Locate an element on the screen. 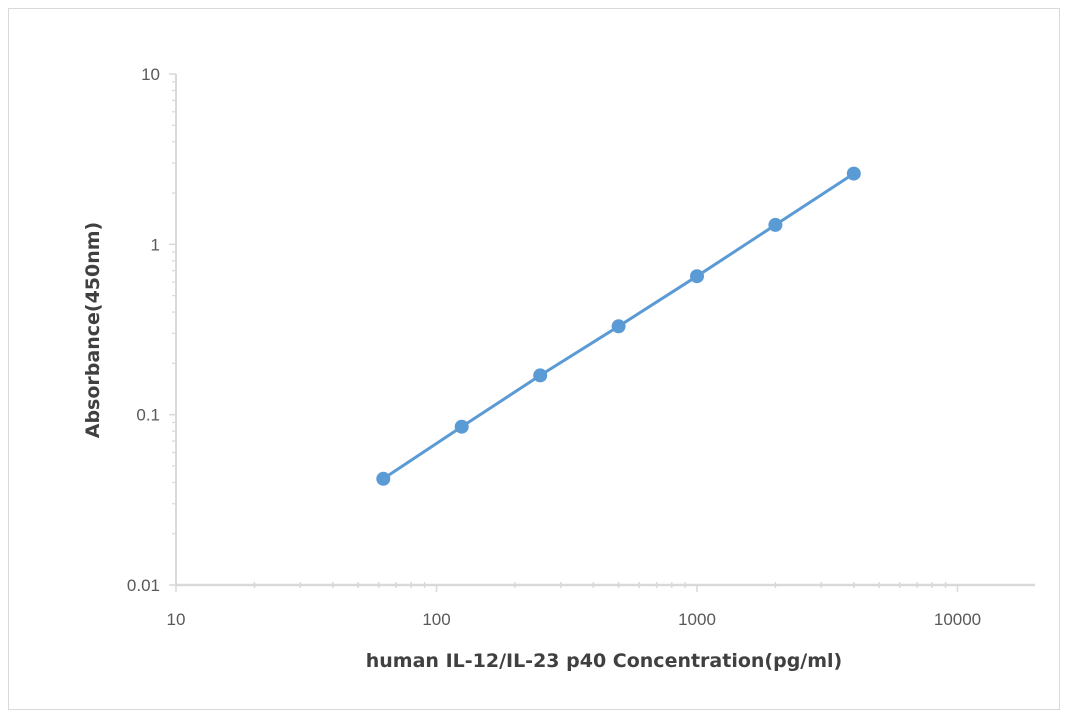 This screenshot has height=720, width=1070. y-tick-label: 0.1 is located at coordinates (148, 415).